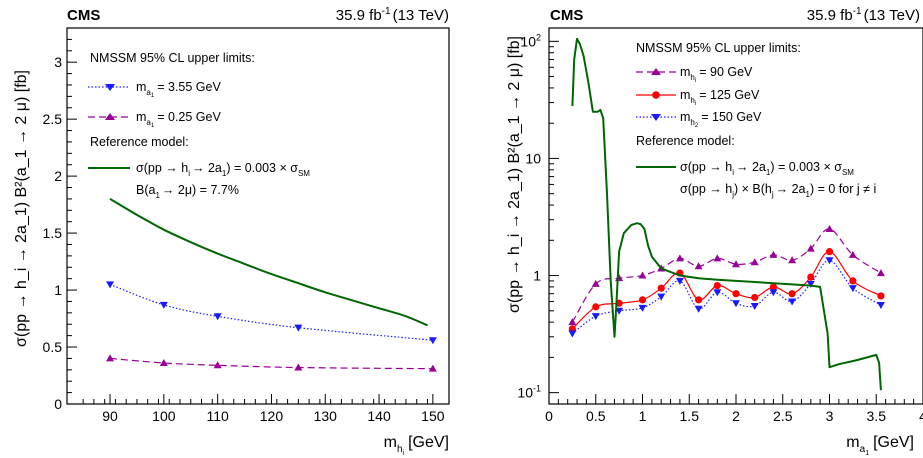  I want to click on left-y-tick-label-zero: 0, so click(58, 404).